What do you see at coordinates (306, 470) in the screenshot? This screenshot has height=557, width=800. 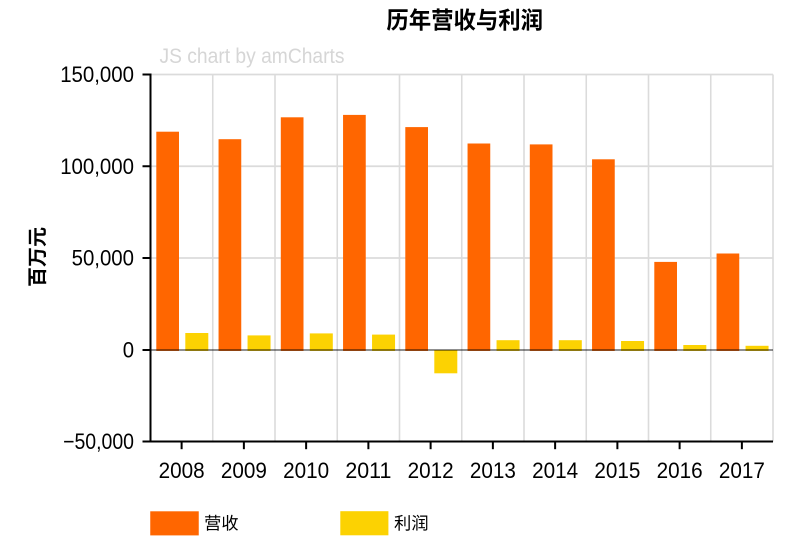 I see `svg-text: 2010` at bounding box center [306, 470].